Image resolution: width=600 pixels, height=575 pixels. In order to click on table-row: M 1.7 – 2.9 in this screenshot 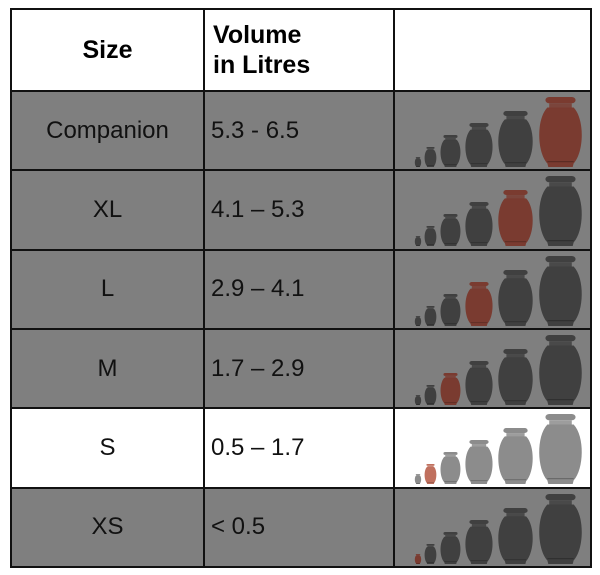, I will do `click(301, 368)`.